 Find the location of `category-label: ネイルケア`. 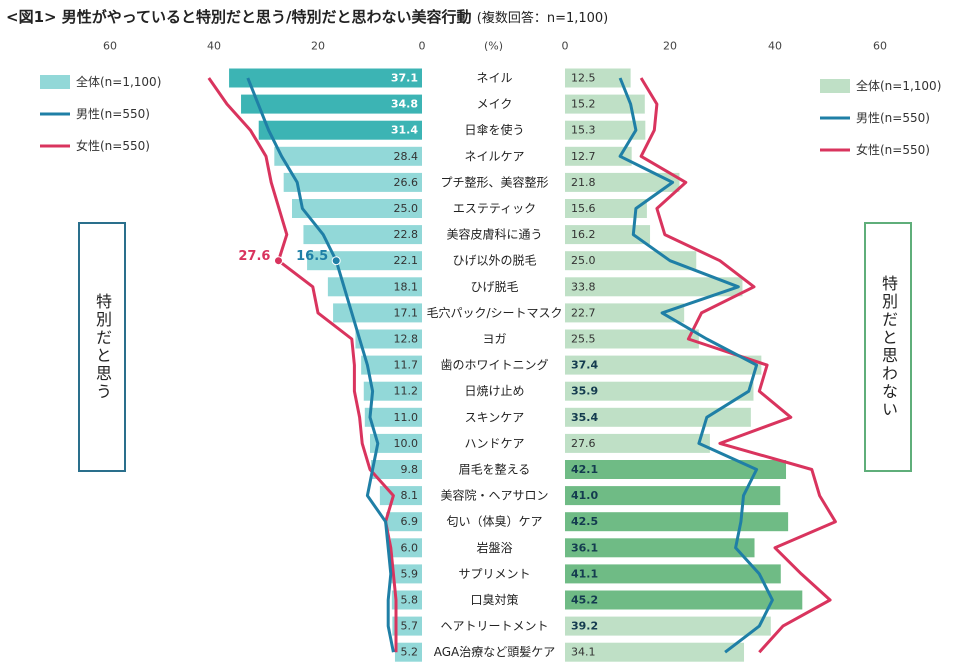

category-label: ネイルケア is located at coordinates (494, 156).